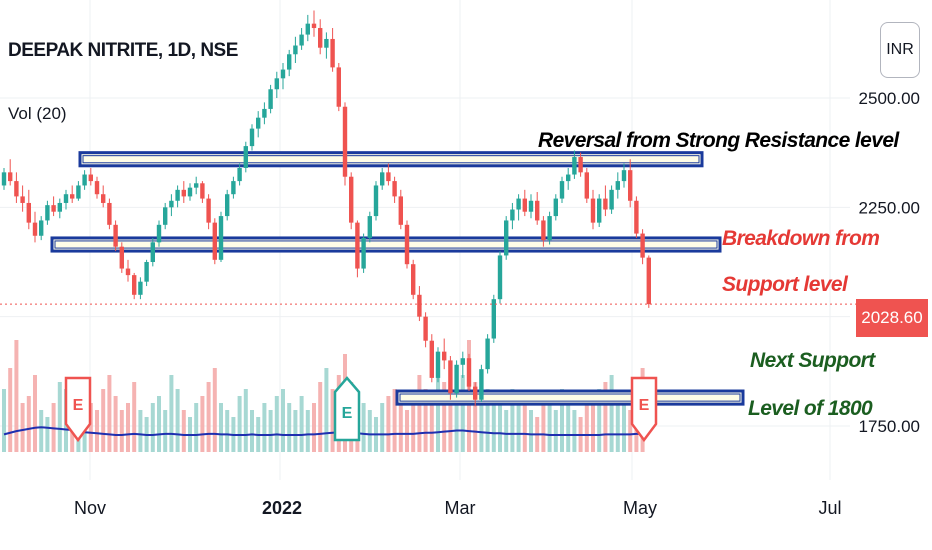  What do you see at coordinates (801, 238) in the screenshot?
I see `annotation-breakdown-line1: Breakdown from` at bounding box center [801, 238].